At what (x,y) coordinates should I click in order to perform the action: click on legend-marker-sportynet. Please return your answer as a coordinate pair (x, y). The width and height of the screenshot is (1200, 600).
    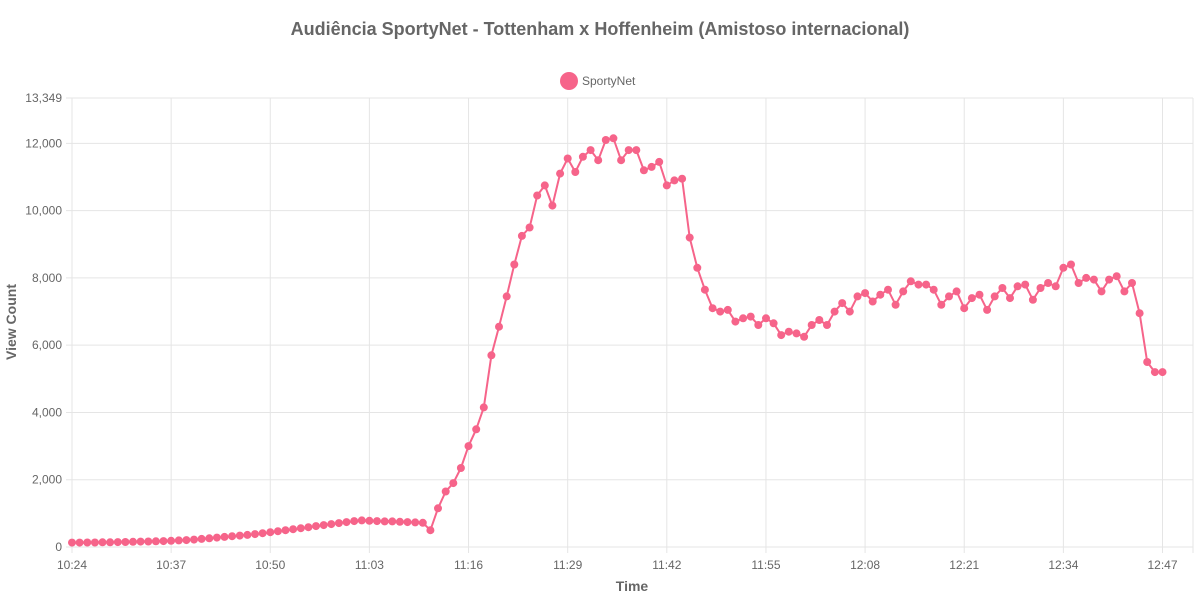
    Looking at the image, I should click on (569, 81).